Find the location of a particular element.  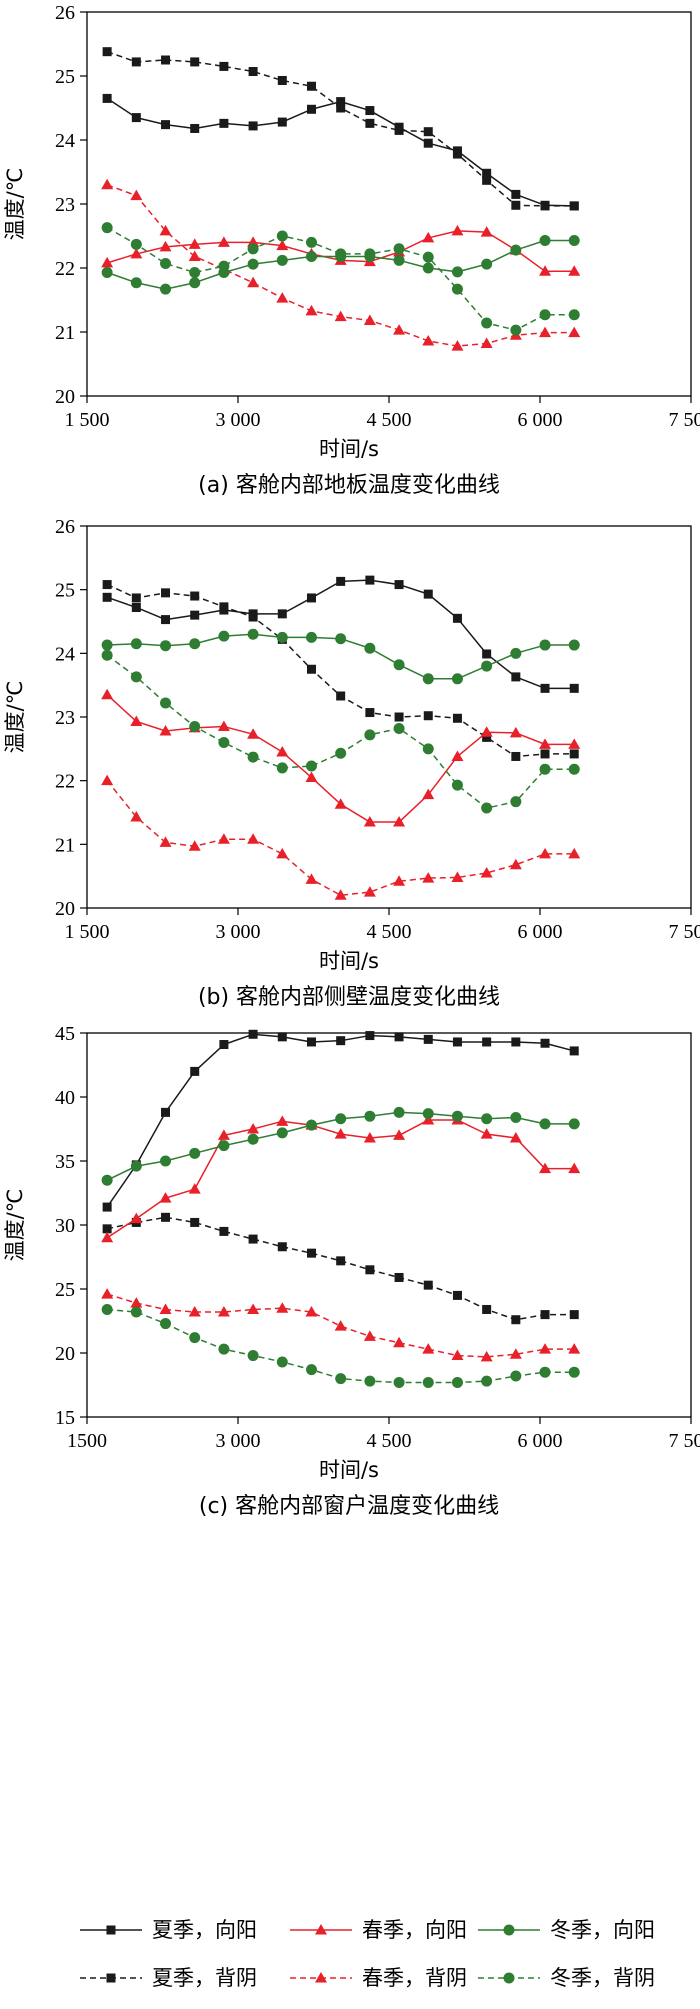

legend-label: 春季，背阴 is located at coordinates (414, 1978).